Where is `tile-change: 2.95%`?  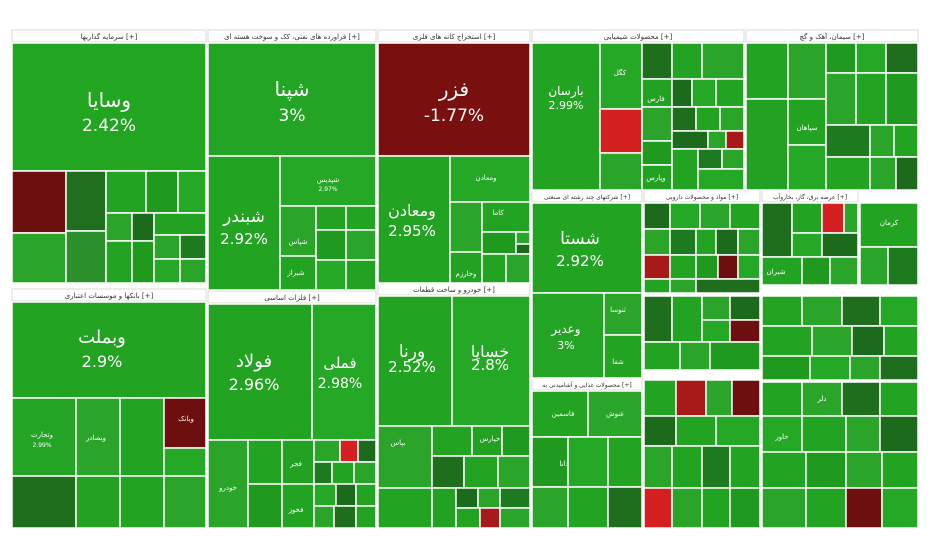 tile-change: 2.95% is located at coordinates (412, 231).